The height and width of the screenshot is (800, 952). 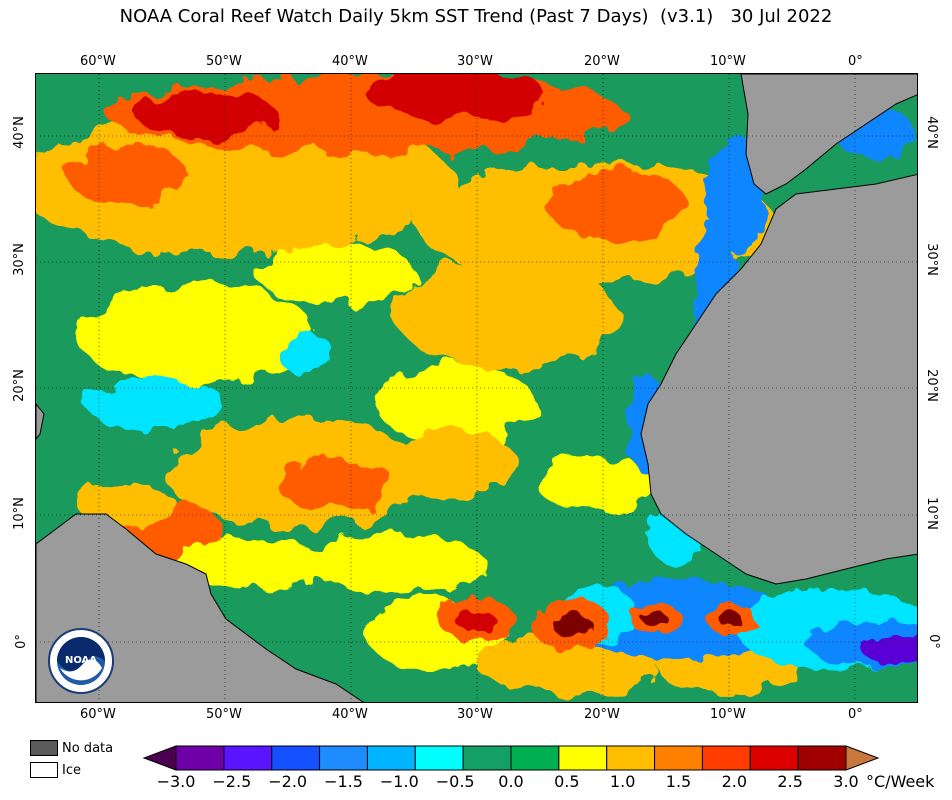 I want to click on colorbar-tick-label: −1.5, so click(x=343, y=781).